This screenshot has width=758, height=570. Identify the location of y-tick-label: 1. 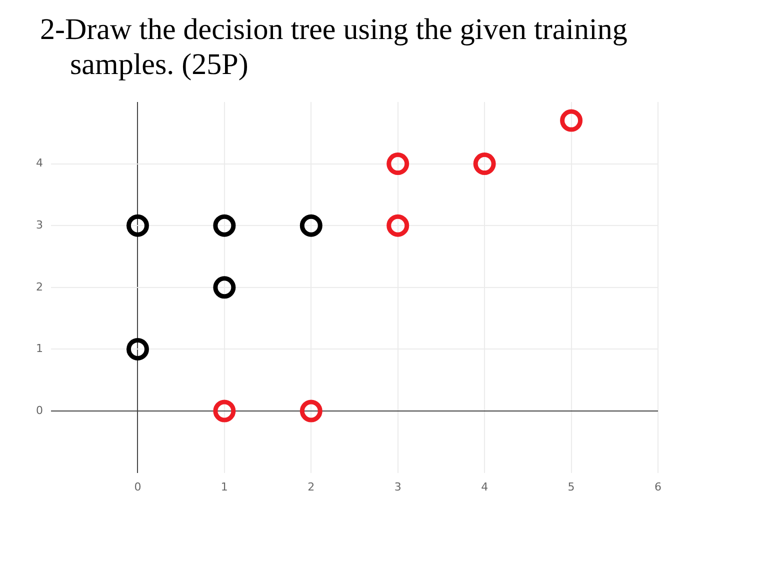
(39, 349).